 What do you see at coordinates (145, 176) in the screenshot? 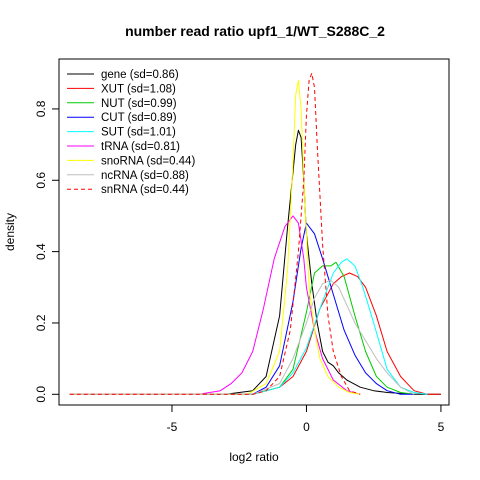
I see `legend-entry-7: ncRNA (sd=0.88)` at bounding box center [145, 176].